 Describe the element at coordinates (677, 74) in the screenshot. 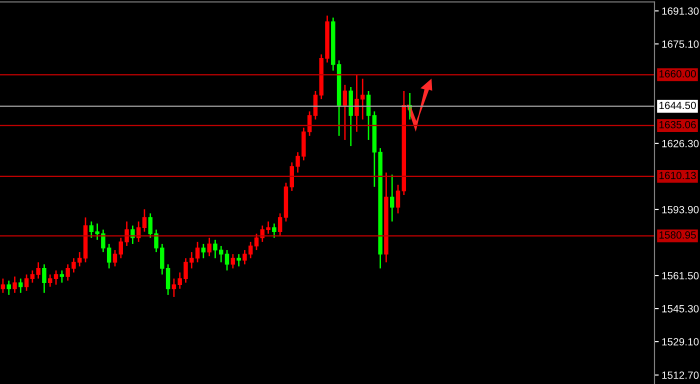

I see `ref-line-label: 1660.00` at that location.